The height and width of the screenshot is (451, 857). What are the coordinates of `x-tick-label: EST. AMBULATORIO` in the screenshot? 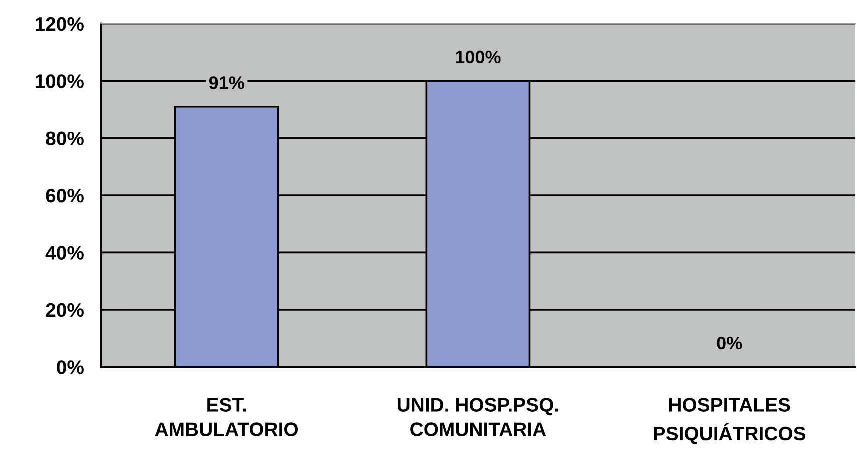 It's located at (226, 417).